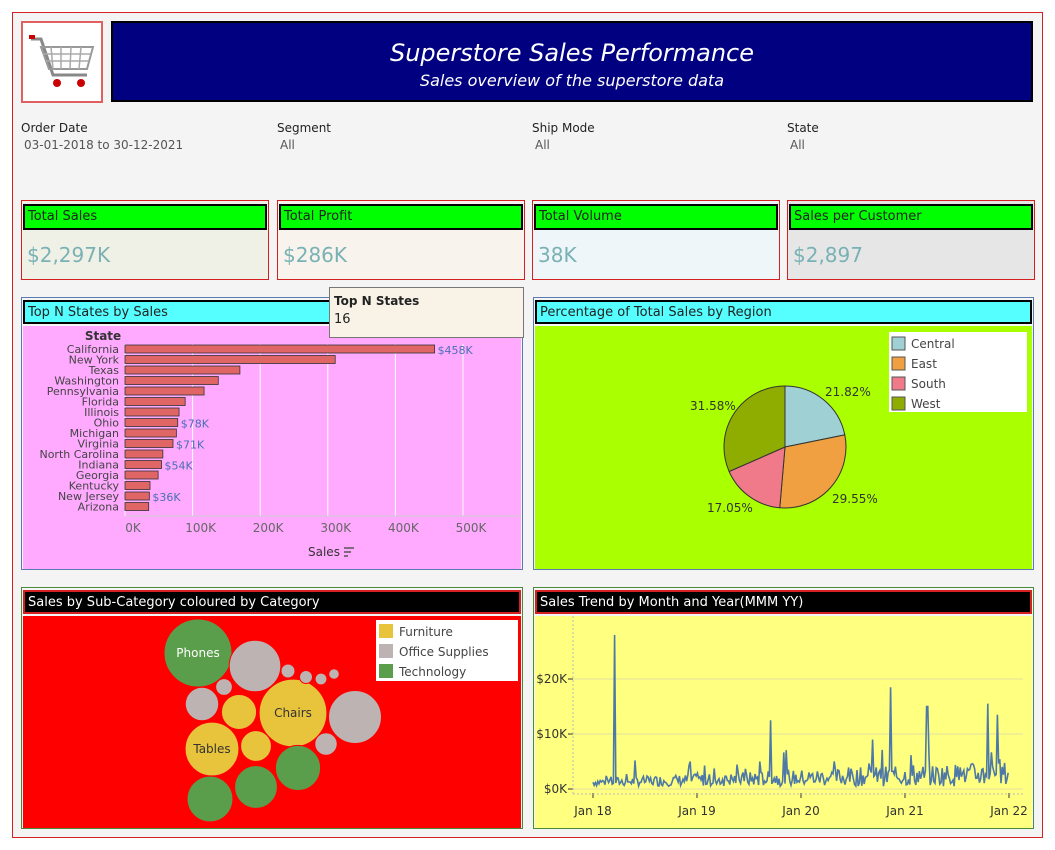 The height and width of the screenshot is (850, 1055). I want to click on x-tick-label: Jan 18, so click(592, 811).